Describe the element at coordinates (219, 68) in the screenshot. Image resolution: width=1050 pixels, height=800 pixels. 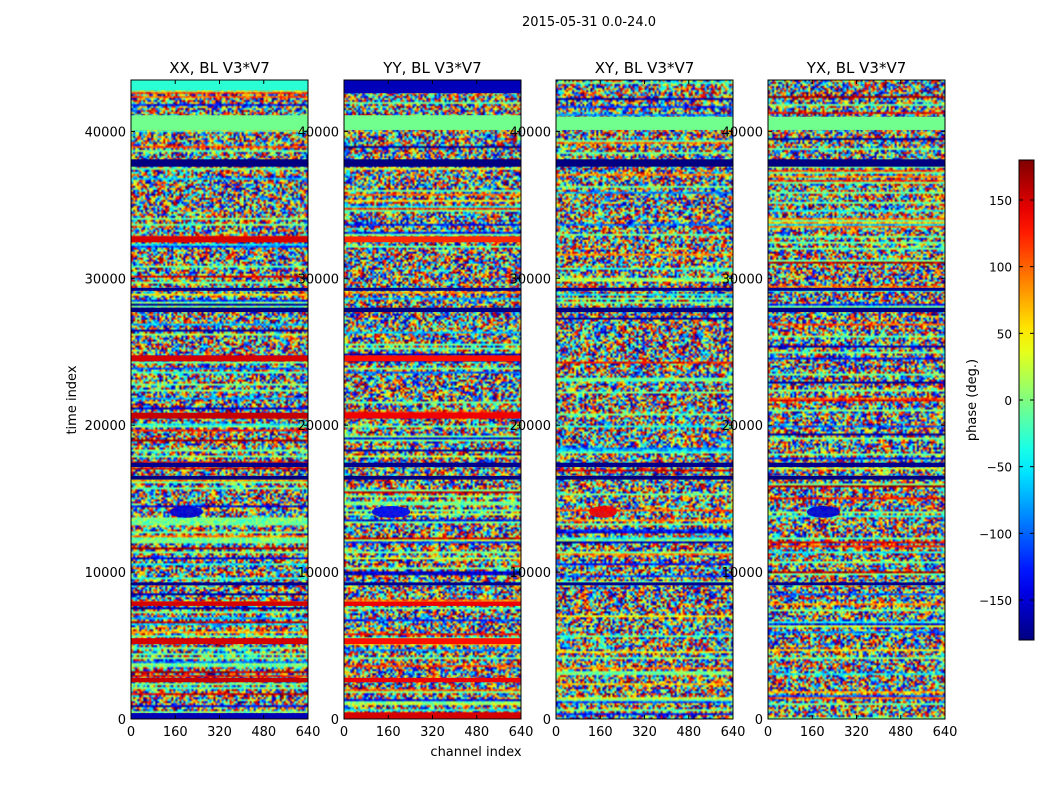
I see `panel-title: XX, BL V3*V7` at that location.